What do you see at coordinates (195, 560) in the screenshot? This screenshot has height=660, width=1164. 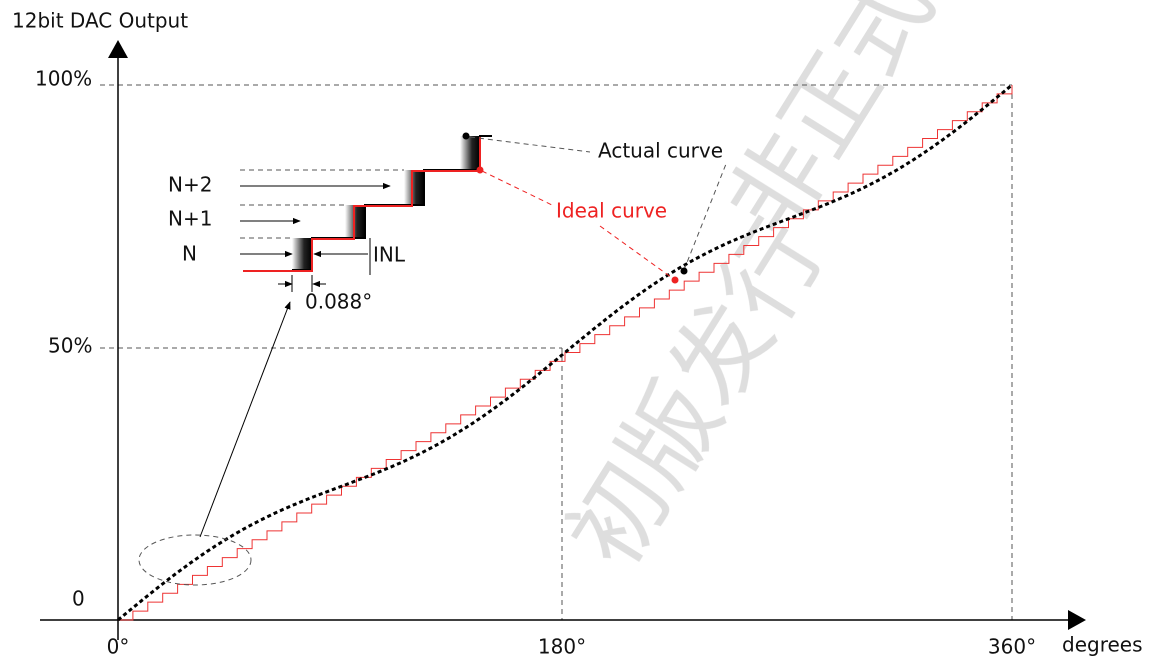 I see `zoom-ellipse` at bounding box center [195, 560].